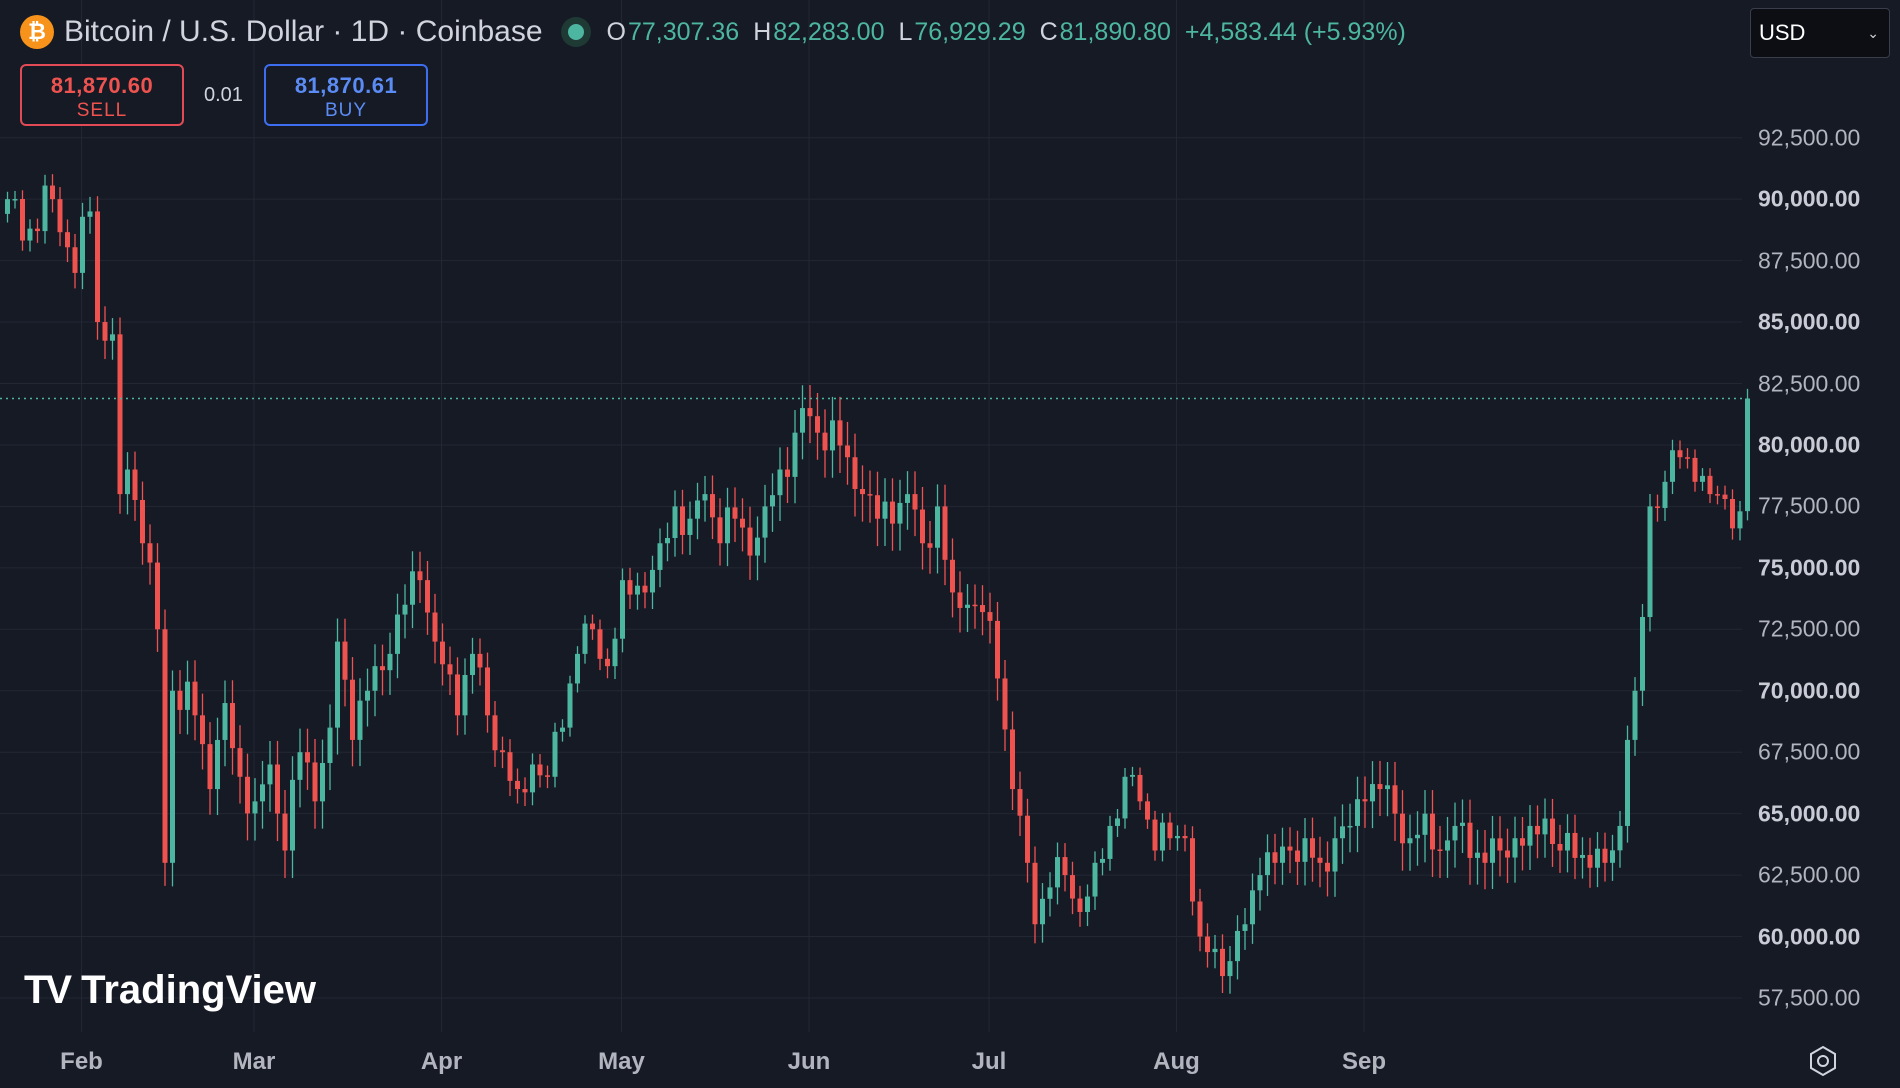 Image resolution: width=1900 pixels, height=1088 pixels. Describe the element at coordinates (1873, 32) in the screenshot. I see `chevron-down-icon: ⌄` at that location.